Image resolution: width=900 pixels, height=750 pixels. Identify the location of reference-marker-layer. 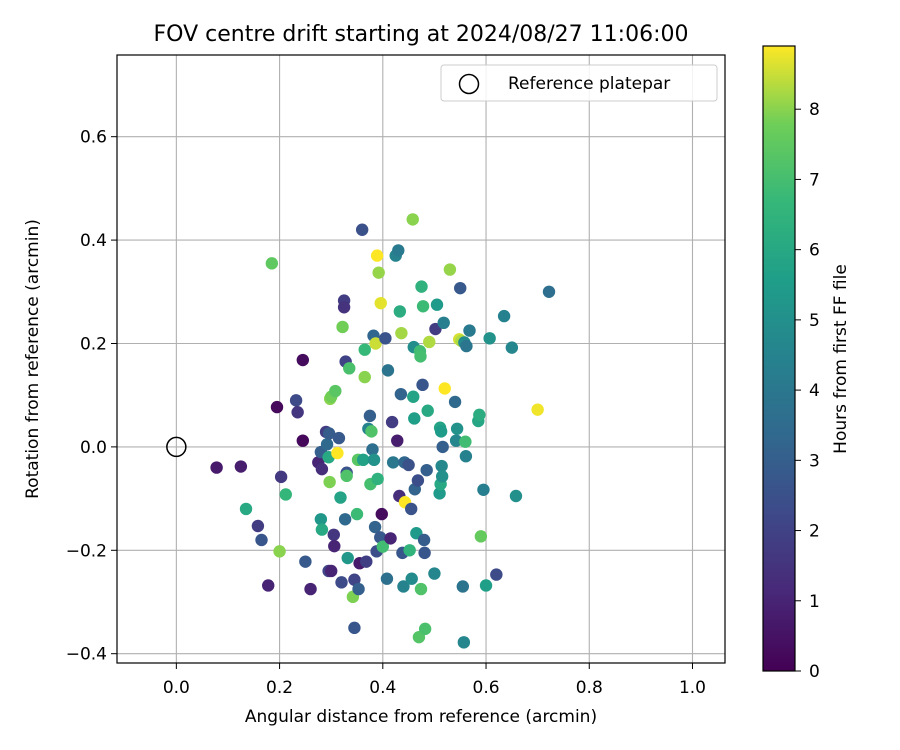
(176, 447).